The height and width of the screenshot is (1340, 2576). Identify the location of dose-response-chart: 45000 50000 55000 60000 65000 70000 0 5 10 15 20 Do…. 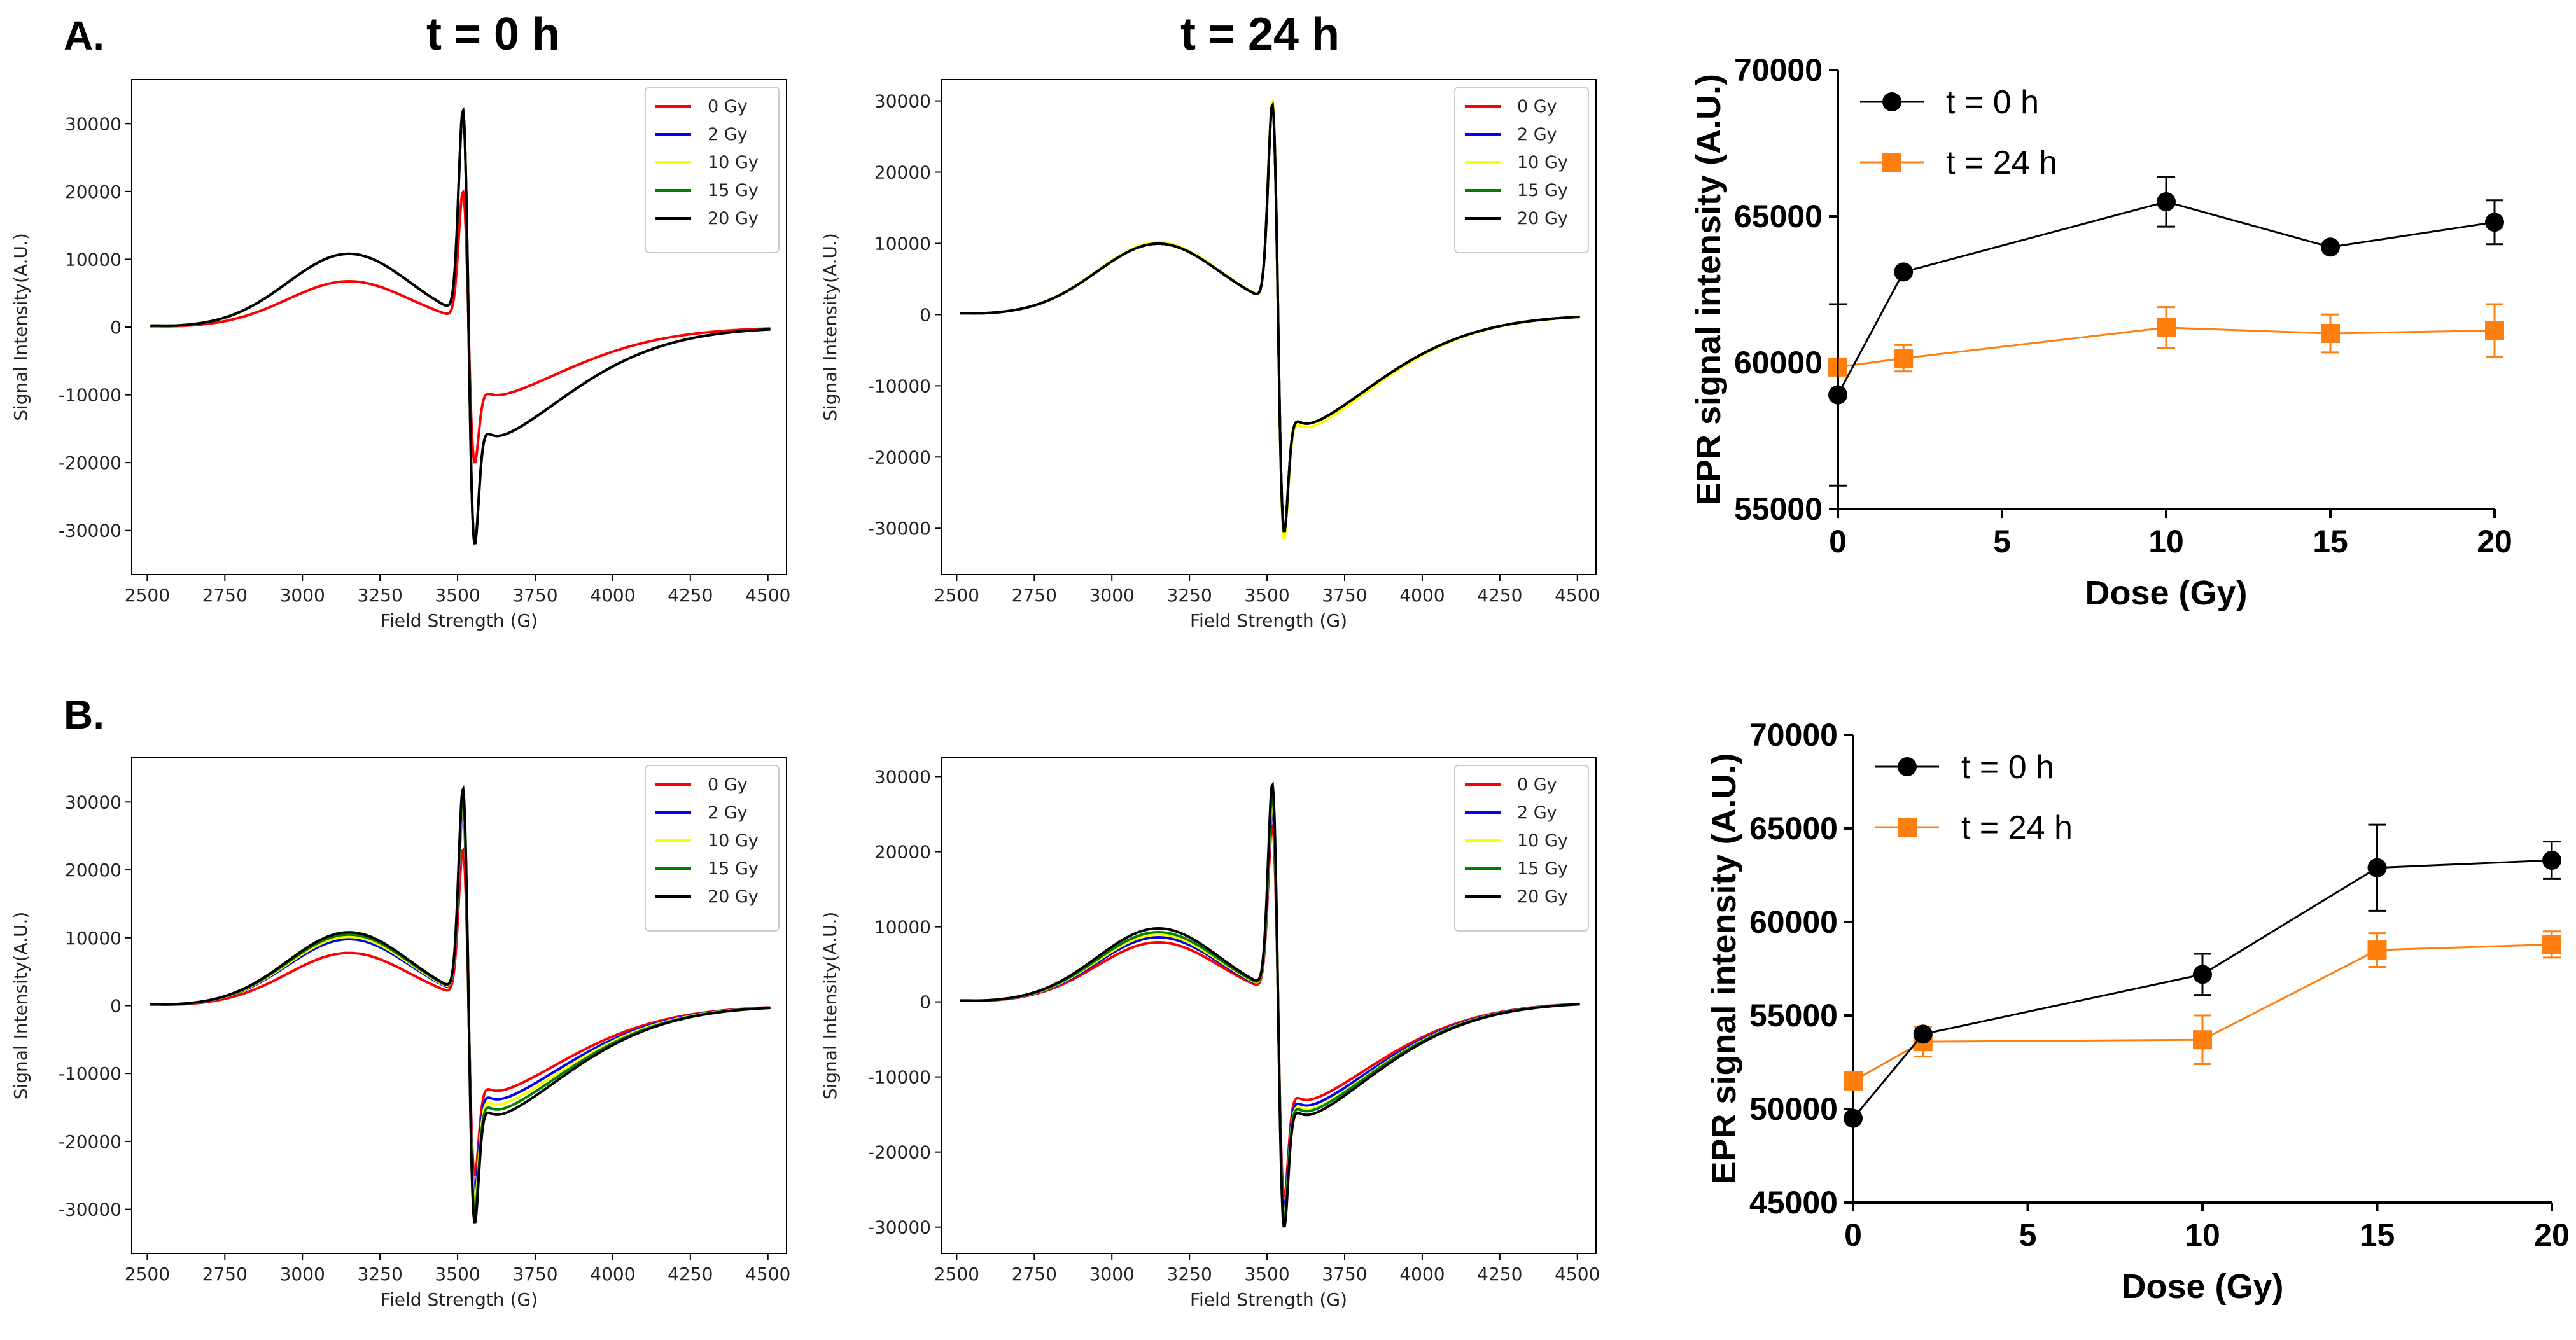
(2137, 1011).